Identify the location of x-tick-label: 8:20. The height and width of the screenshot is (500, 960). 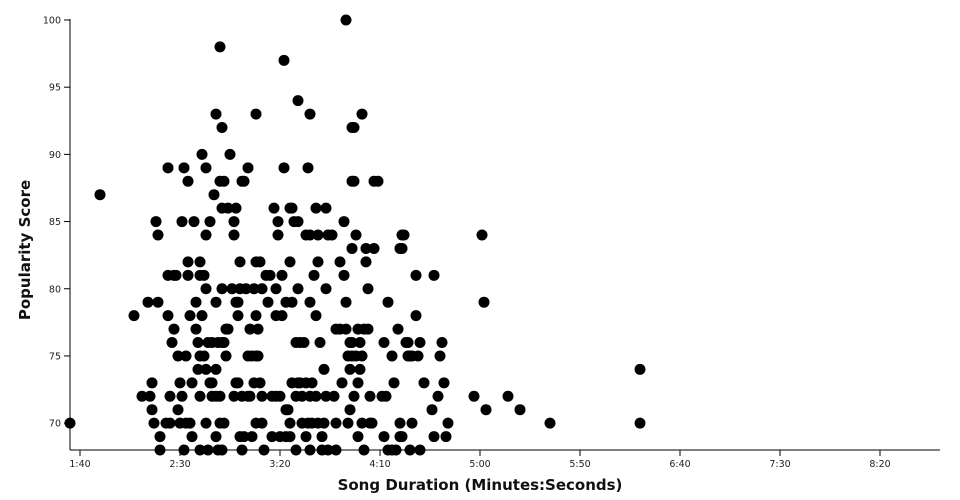
(879, 464).